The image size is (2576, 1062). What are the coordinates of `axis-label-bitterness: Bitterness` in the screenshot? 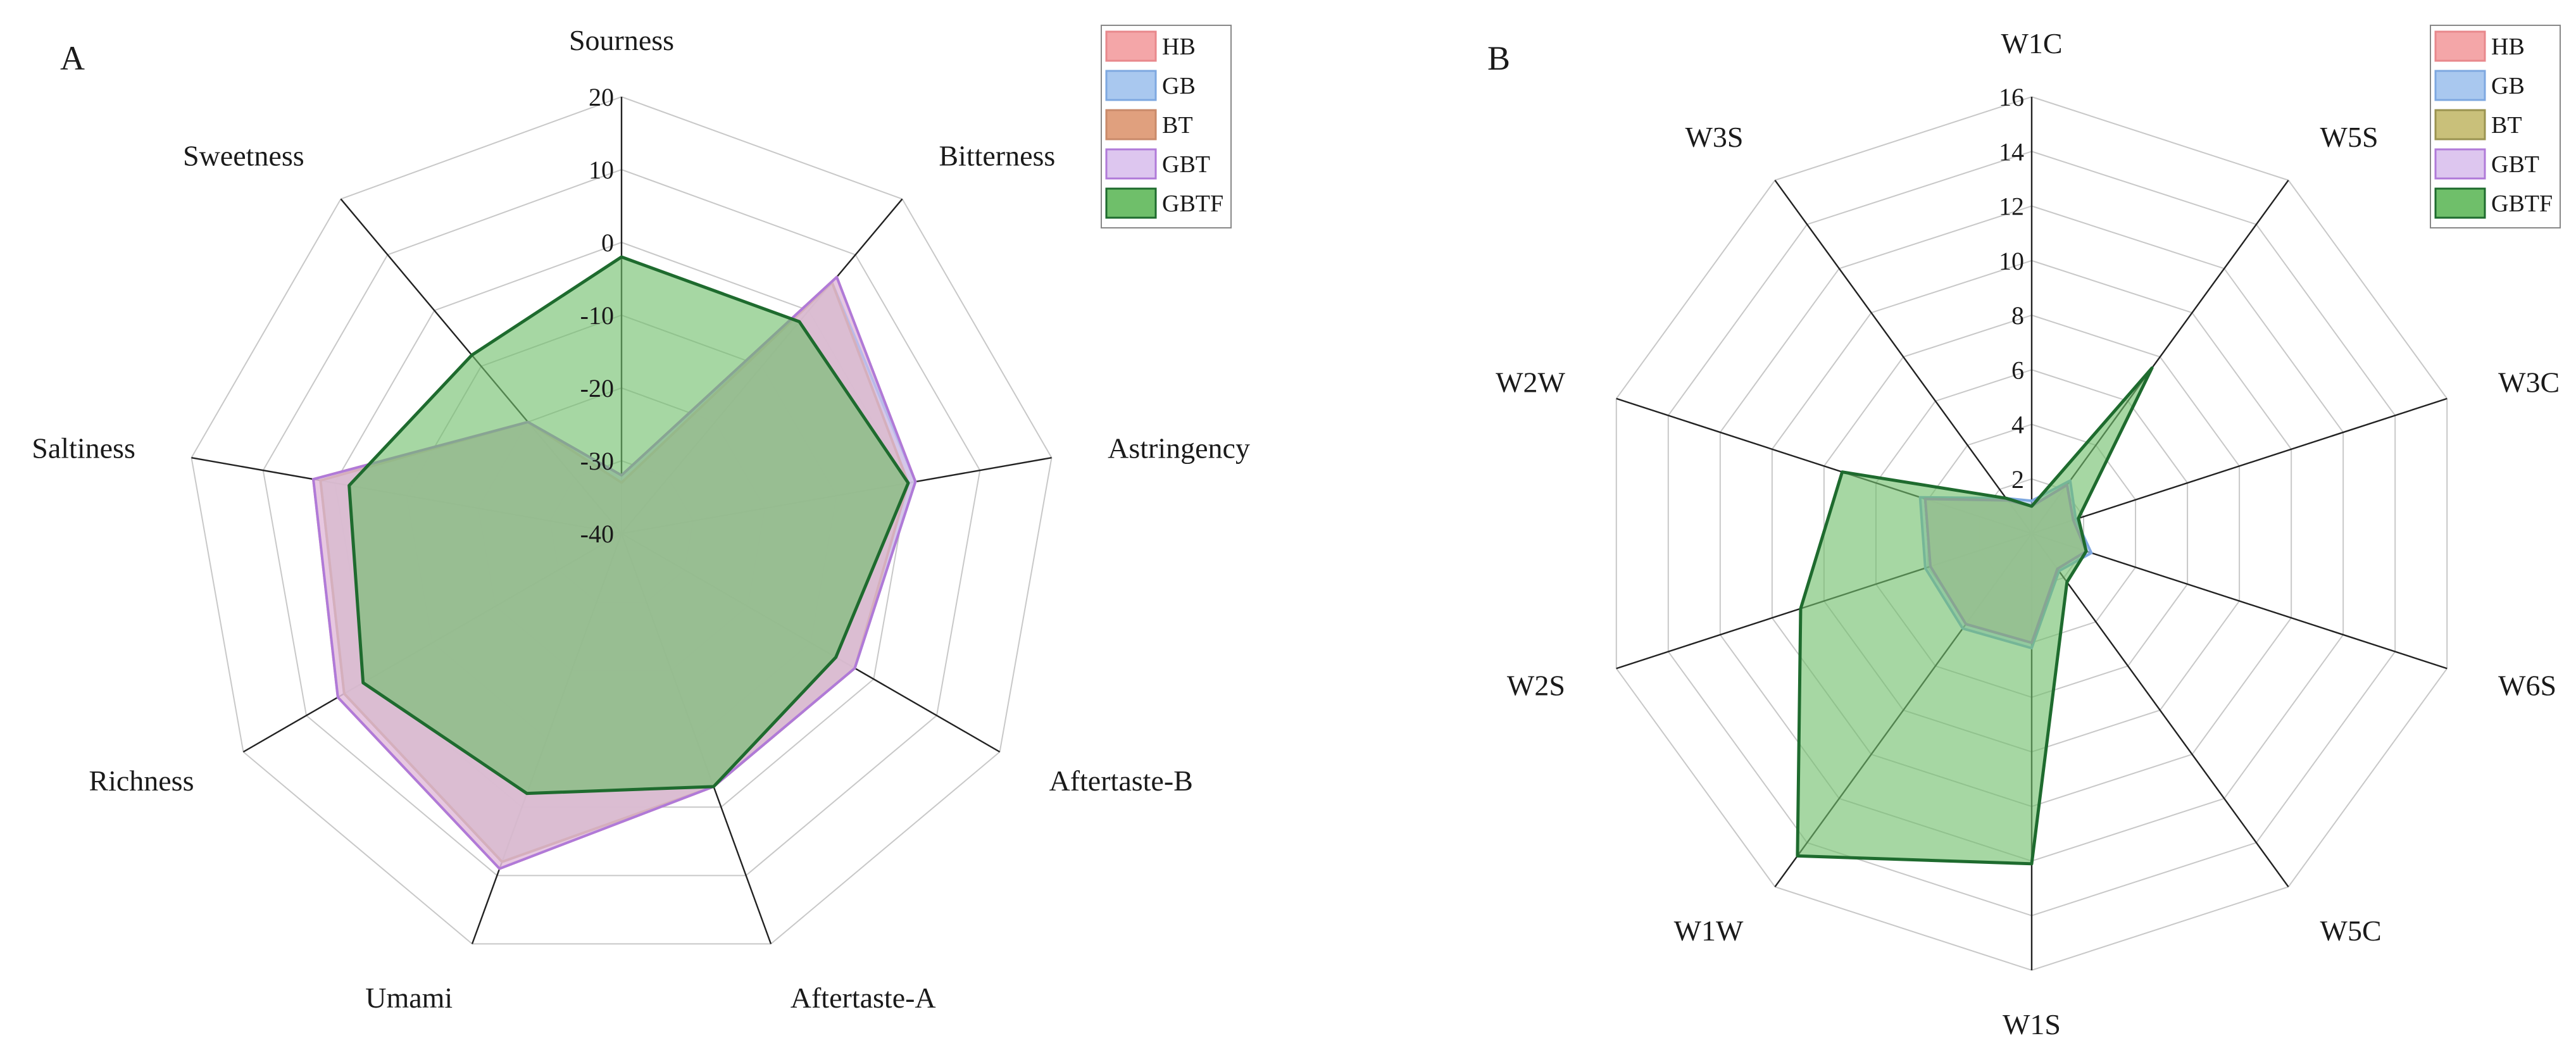 It's located at (997, 155).